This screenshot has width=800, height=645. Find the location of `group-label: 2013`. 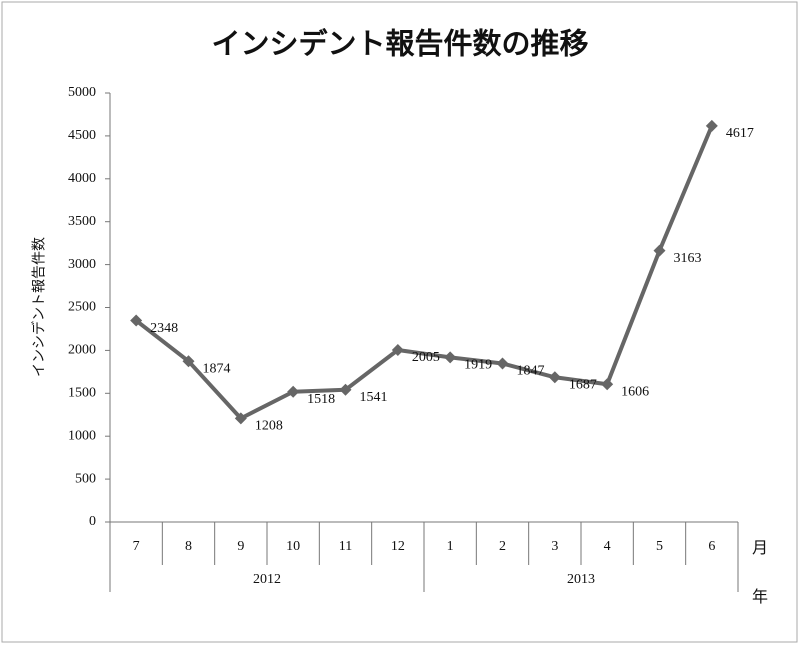

group-label: 2013 is located at coordinates (581, 579).